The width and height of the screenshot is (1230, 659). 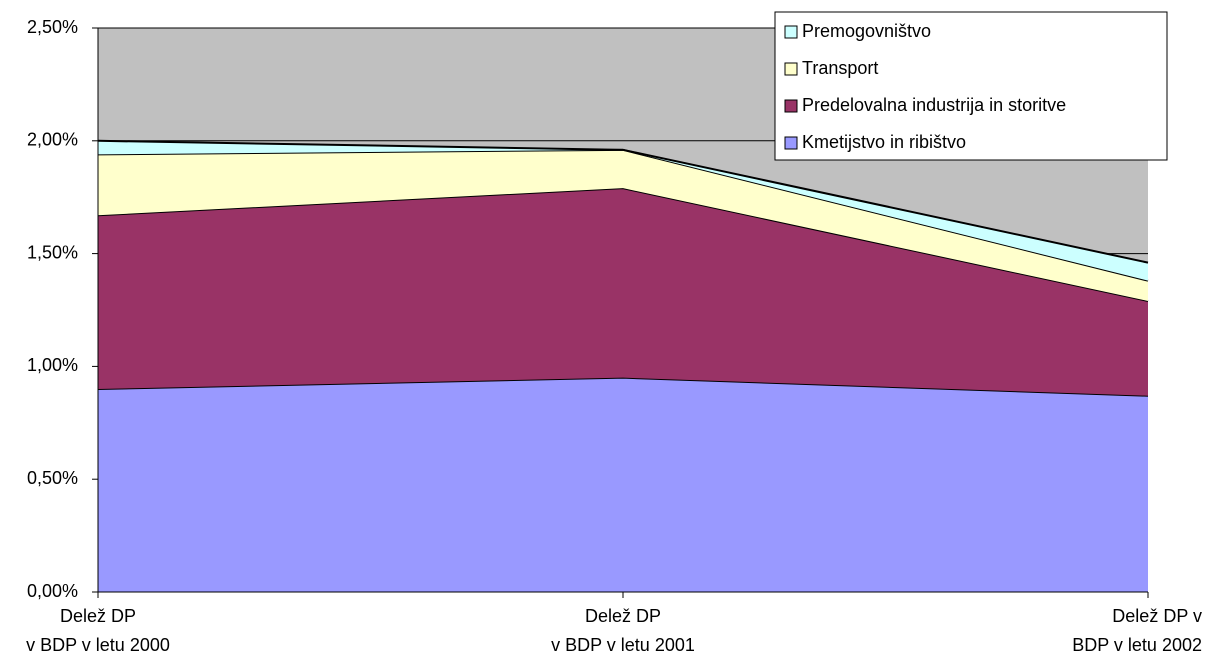 What do you see at coordinates (52, 478) in the screenshot?
I see `y-tick-label: 0,50%` at bounding box center [52, 478].